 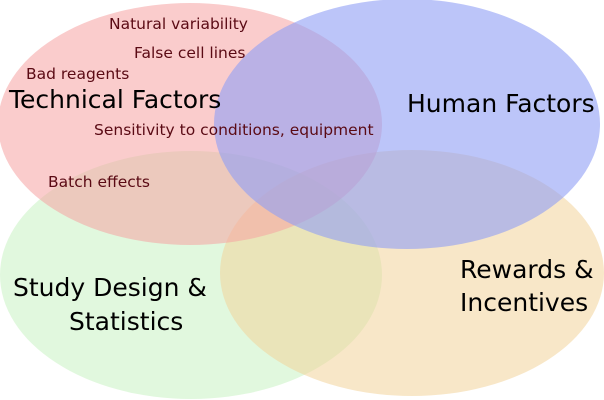 I want to click on item-batch-effects: Batch effects, so click(x=99, y=182).